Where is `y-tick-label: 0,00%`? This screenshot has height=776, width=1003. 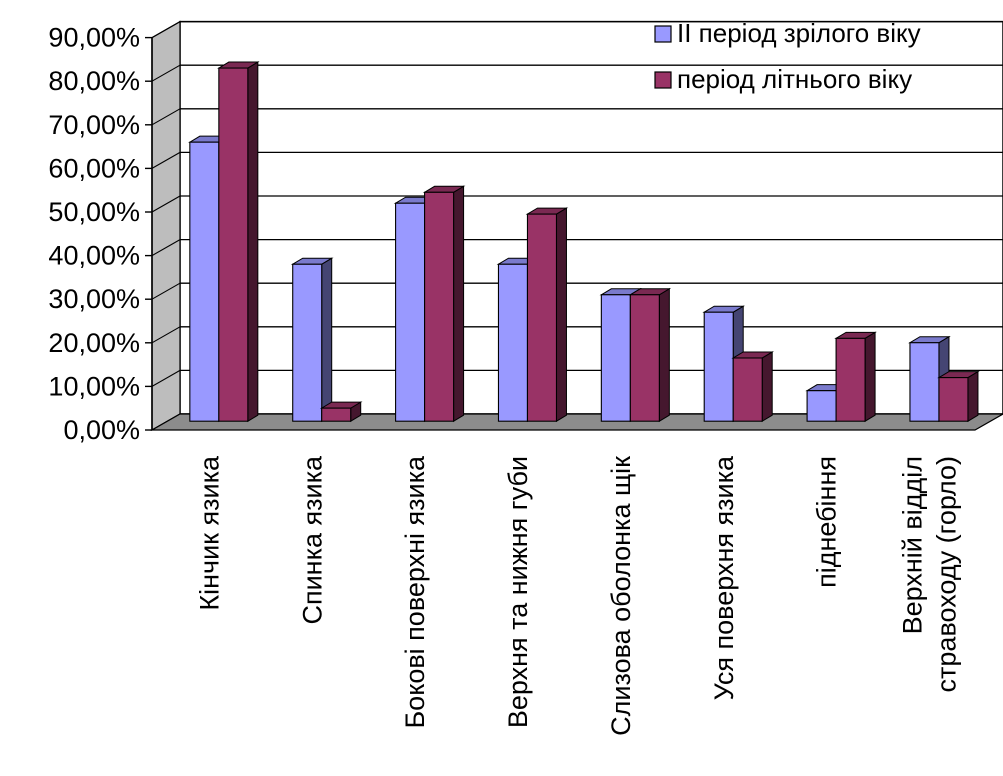 y-tick-label: 0,00% is located at coordinates (101, 430).